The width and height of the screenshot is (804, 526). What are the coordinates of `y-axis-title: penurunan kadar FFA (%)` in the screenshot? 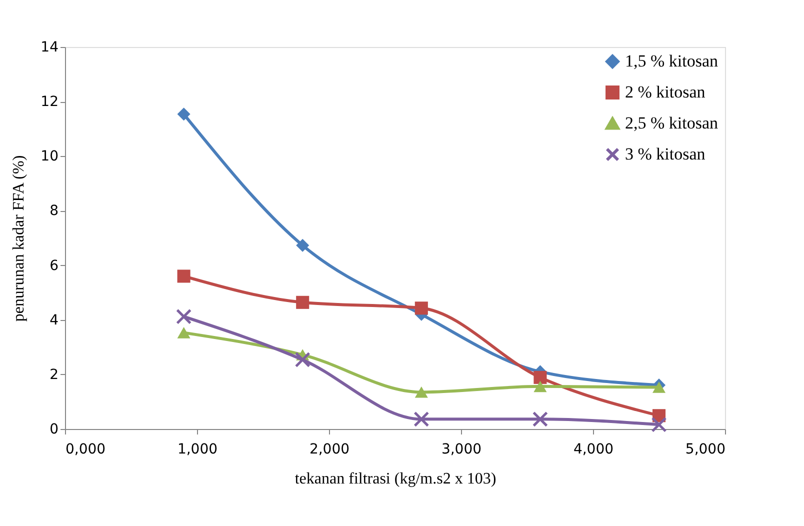 It's located at (19, 238).